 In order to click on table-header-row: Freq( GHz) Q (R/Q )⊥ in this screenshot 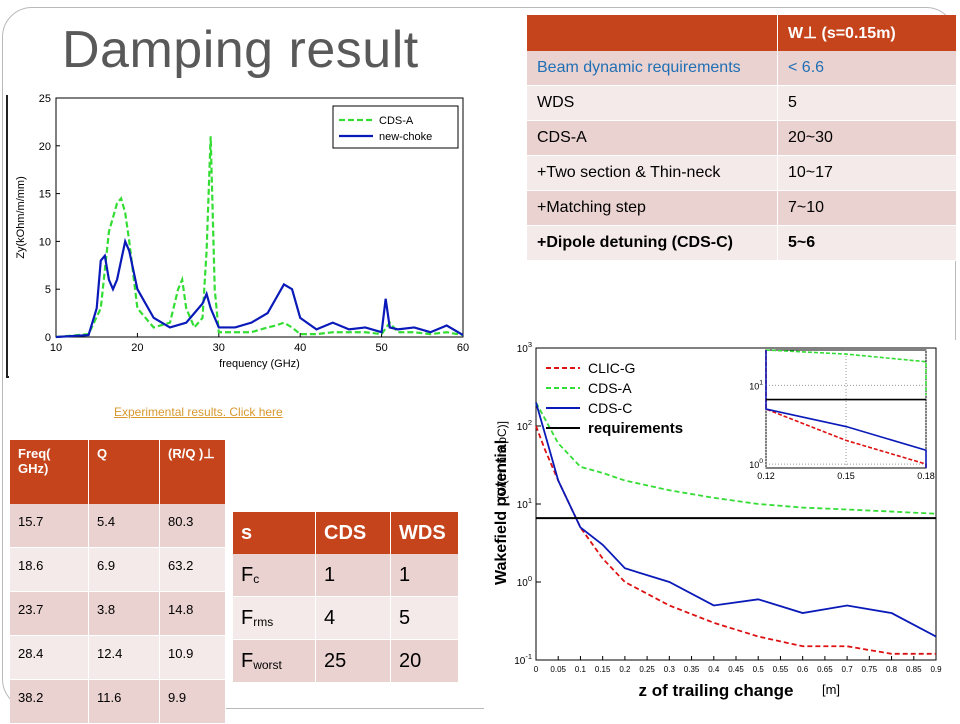, I will do `click(118, 472)`.